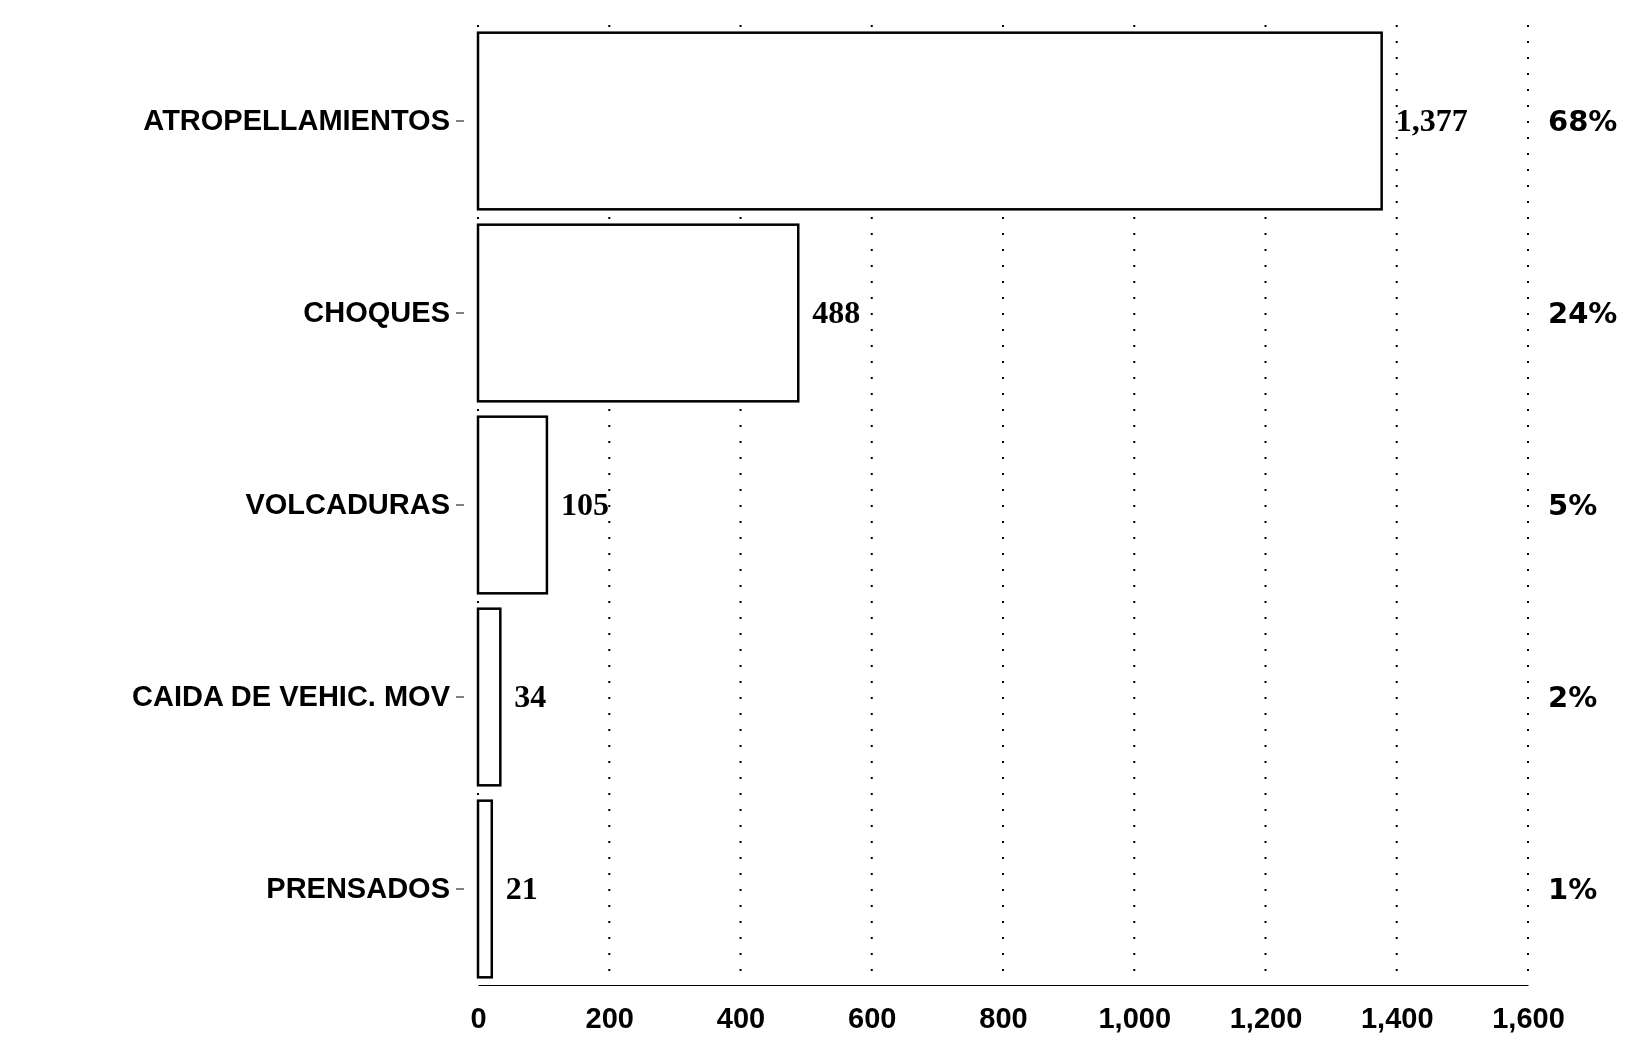 The width and height of the screenshot is (1647, 1051). Describe the element at coordinates (1583, 121) in the screenshot. I see `text: 68%` at that location.